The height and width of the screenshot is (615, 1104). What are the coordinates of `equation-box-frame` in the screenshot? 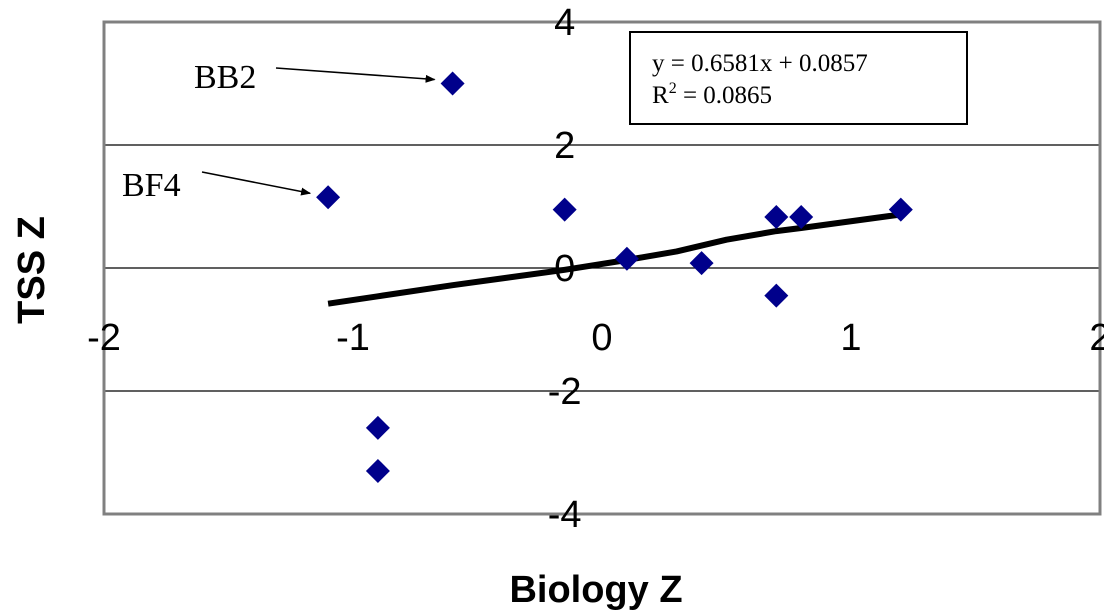 It's located at (798, 78).